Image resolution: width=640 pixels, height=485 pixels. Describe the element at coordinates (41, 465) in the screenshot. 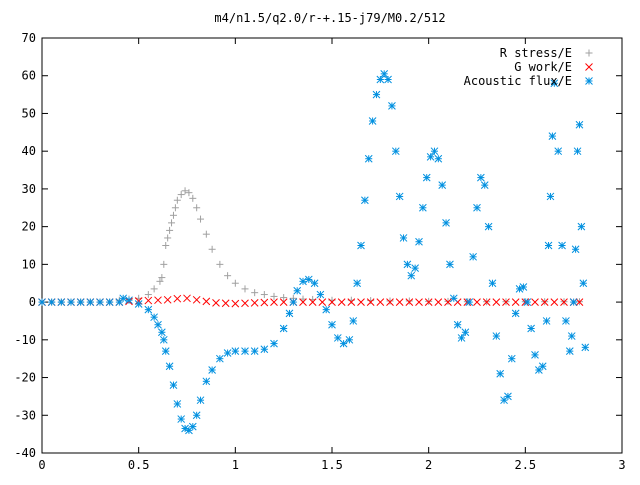

I see `x-tick-label: 0` at that location.